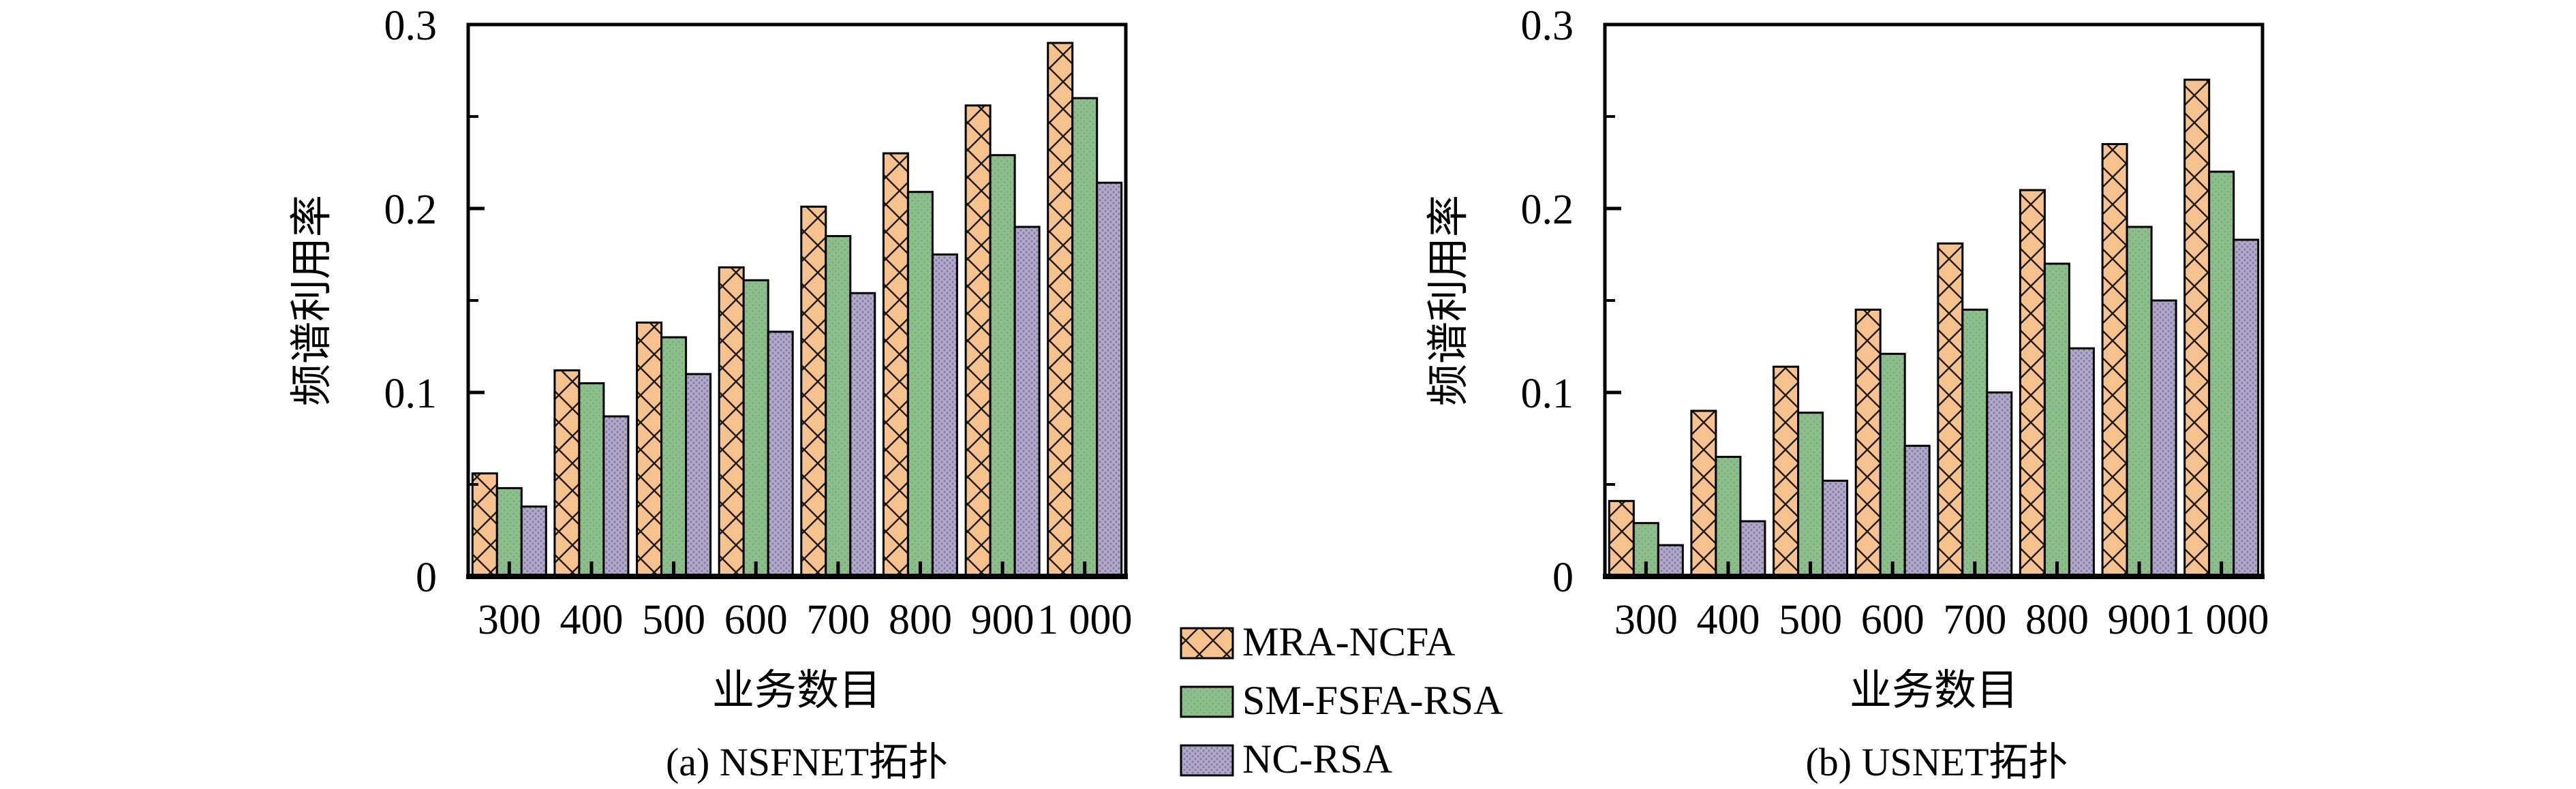 This screenshot has height=789, width=2576. Describe the element at coordinates (807, 762) in the screenshot. I see `panel-caption-a: (a) NSFNET拓扑` at that location.